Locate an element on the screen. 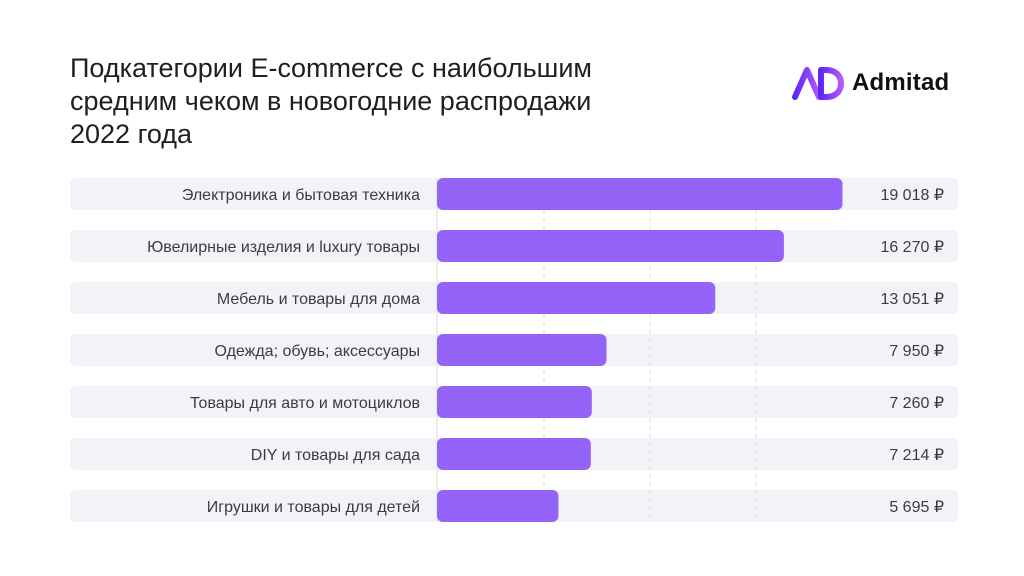  value-label: 16 270 ₽ is located at coordinates (912, 247).